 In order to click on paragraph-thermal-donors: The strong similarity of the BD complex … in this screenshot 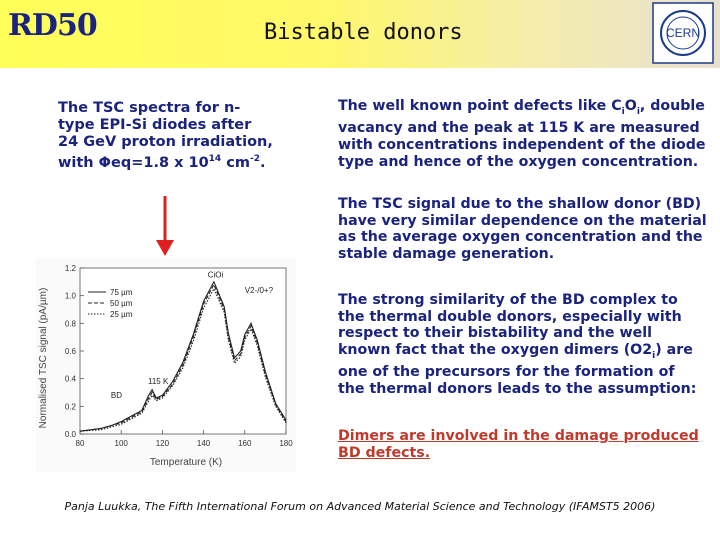, I will do `click(519, 344)`.